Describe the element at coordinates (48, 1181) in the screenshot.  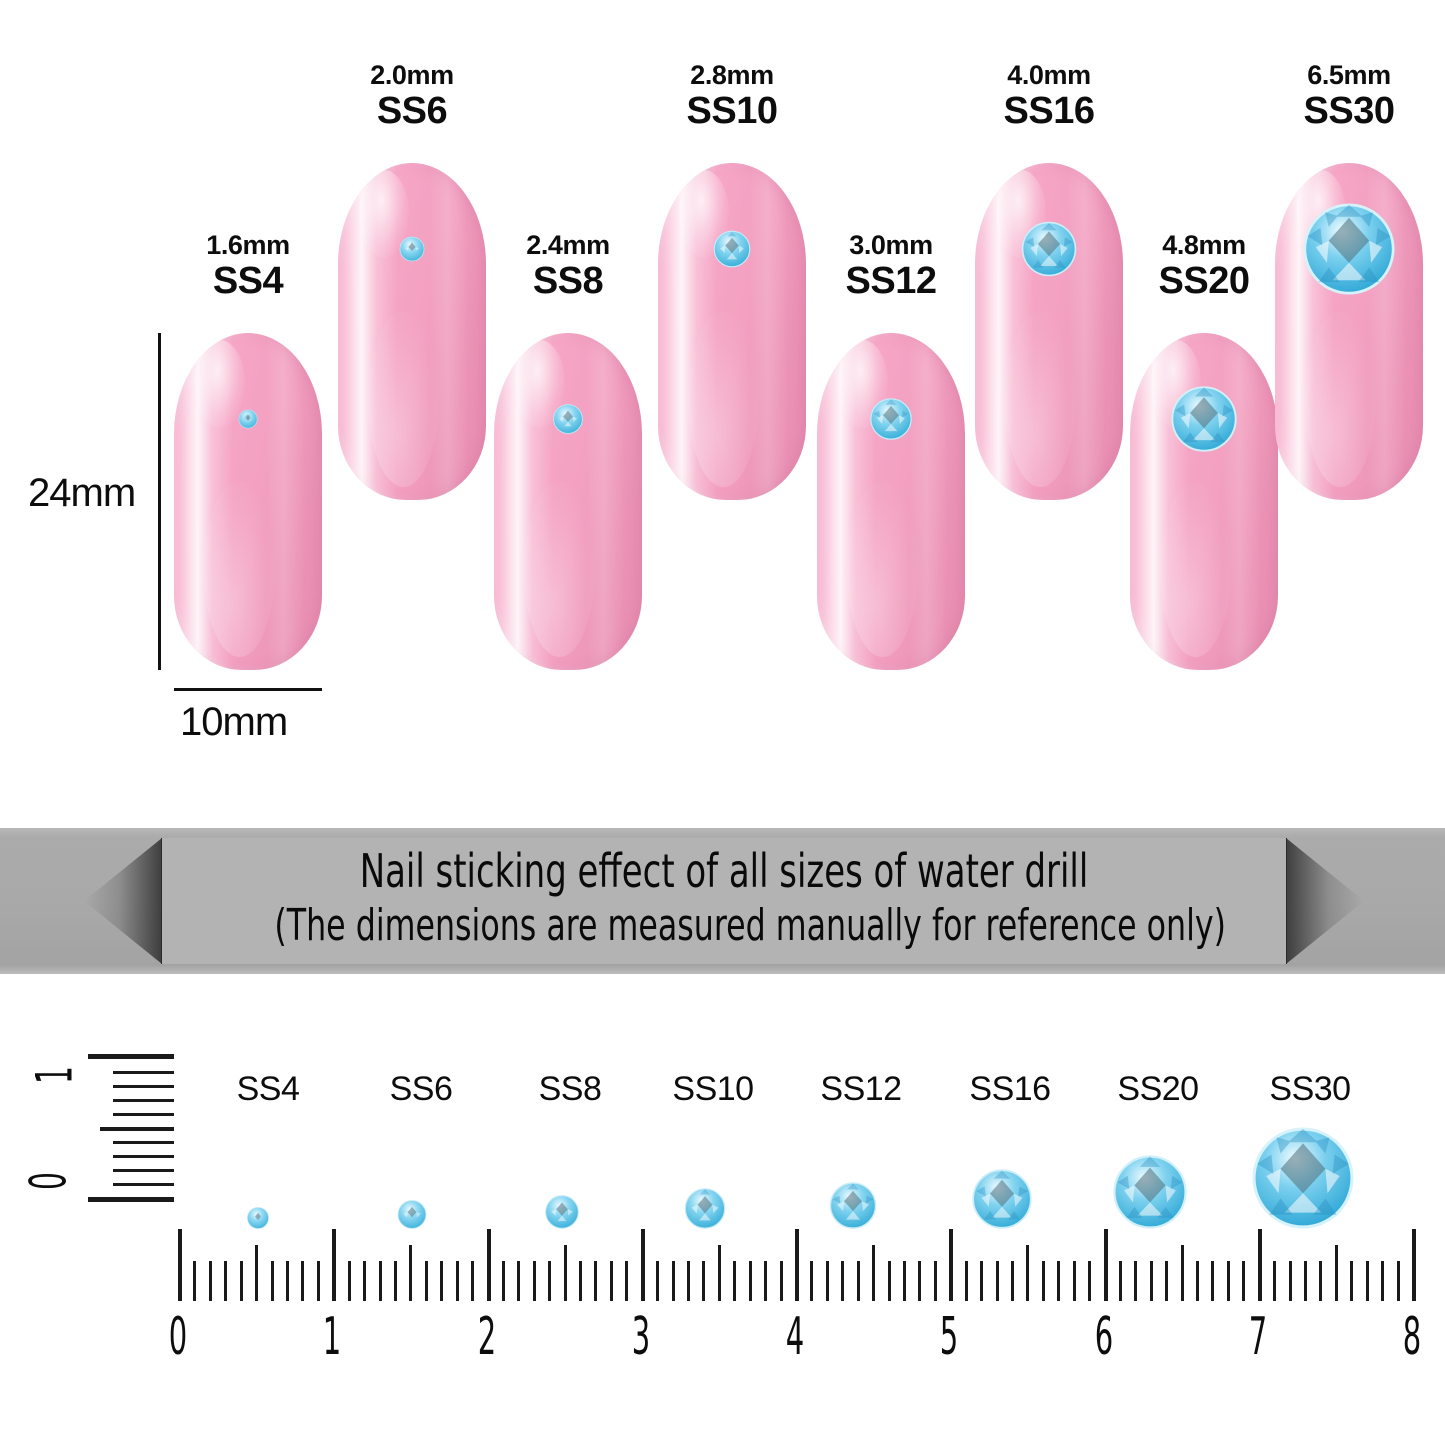
I see `vruler-number-0: 0` at that location.